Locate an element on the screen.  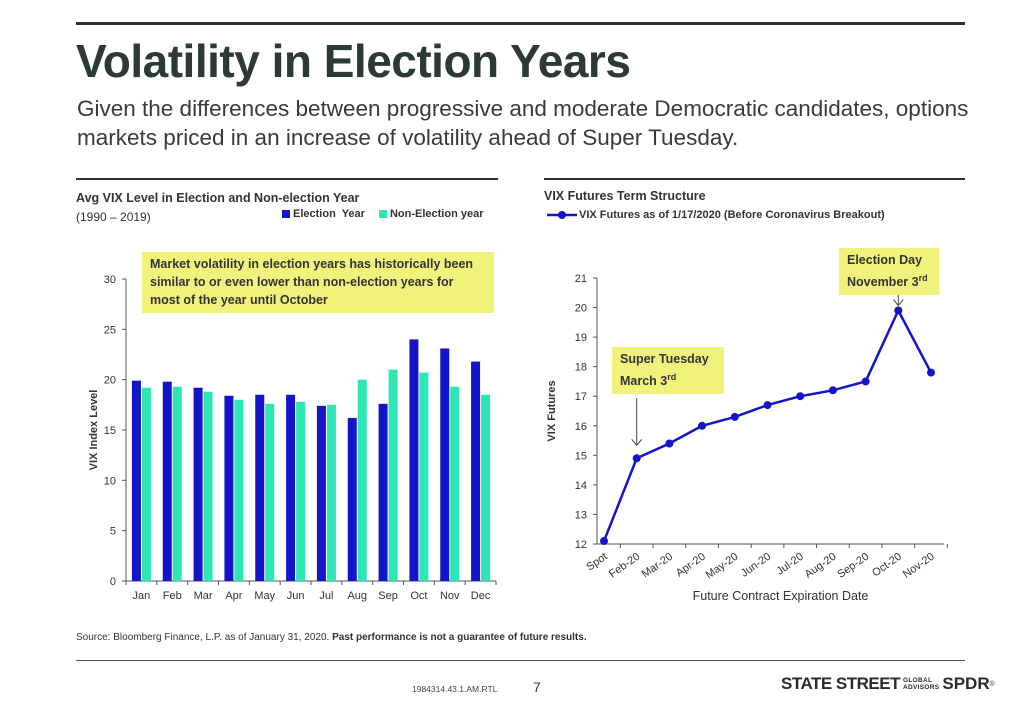
super-tuesday-line2: March 3 is located at coordinates (644, 381).